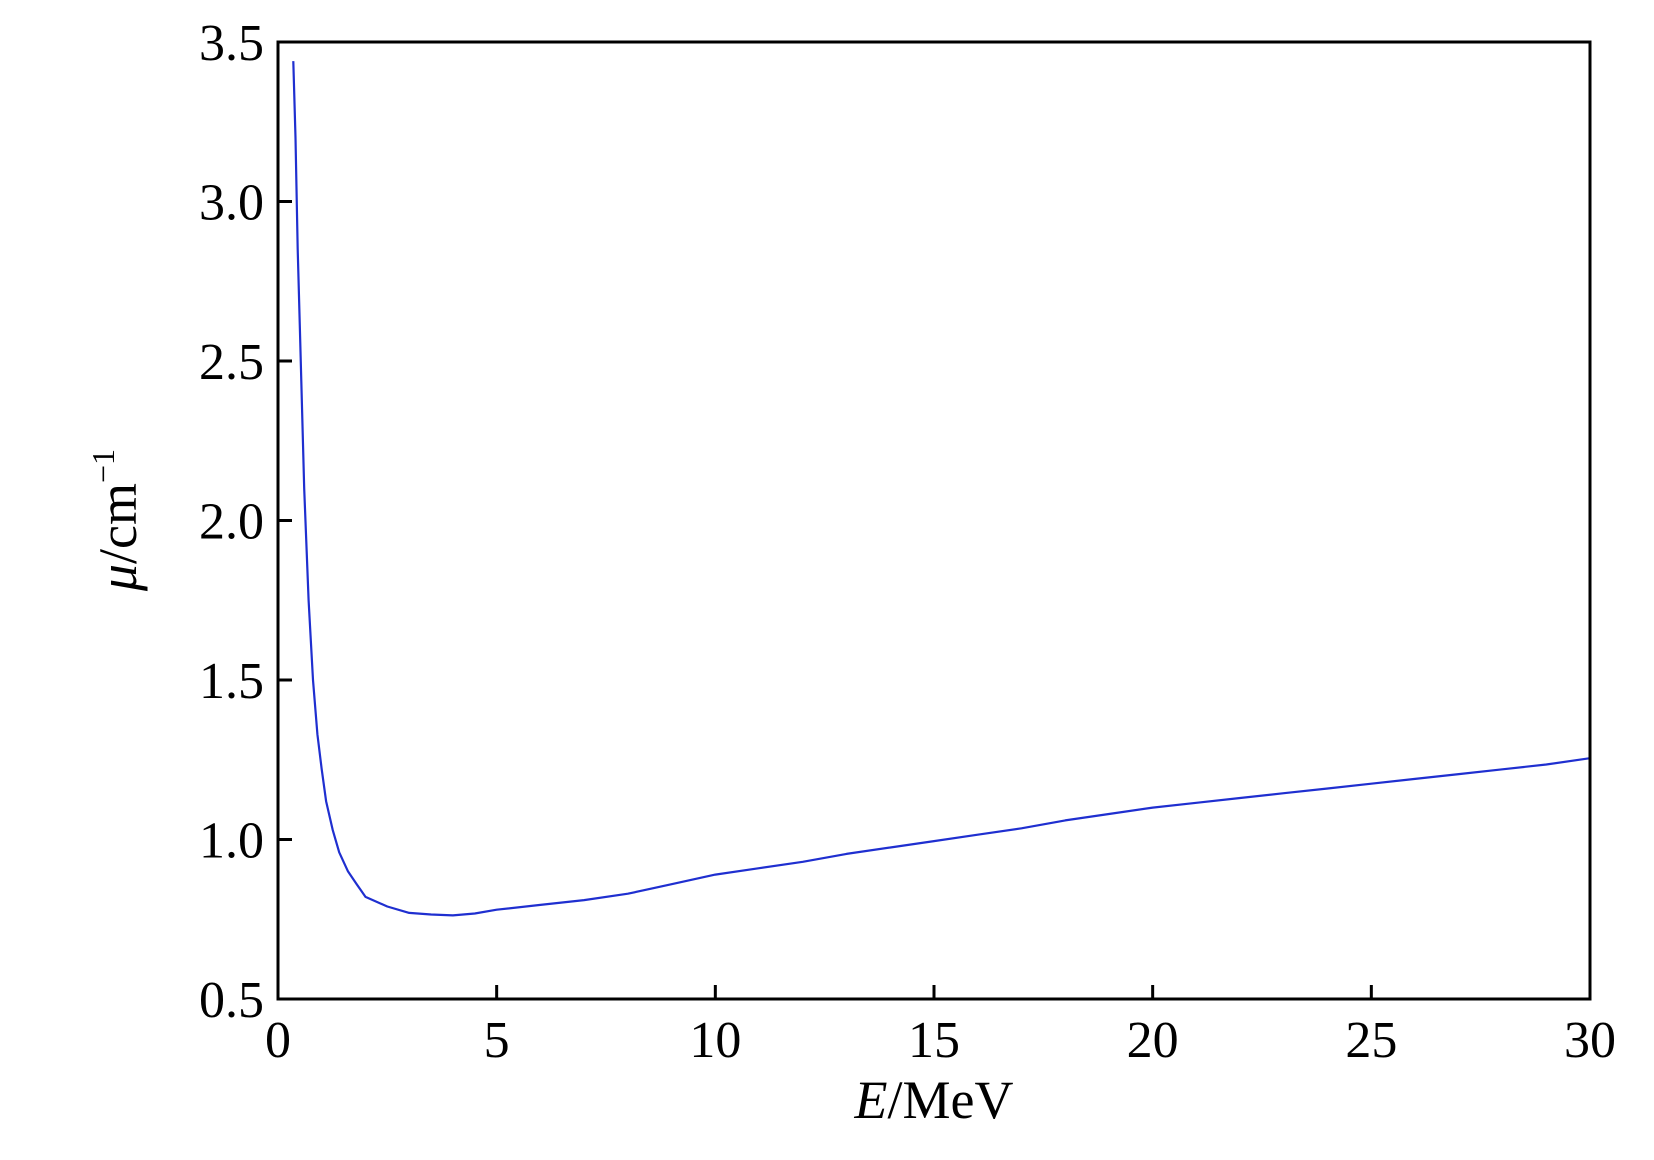 The height and width of the screenshot is (1160, 1654). Describe the element at coordinates (278, 1040) in the screenshot. I see `x-tick-label: 0` at that location.